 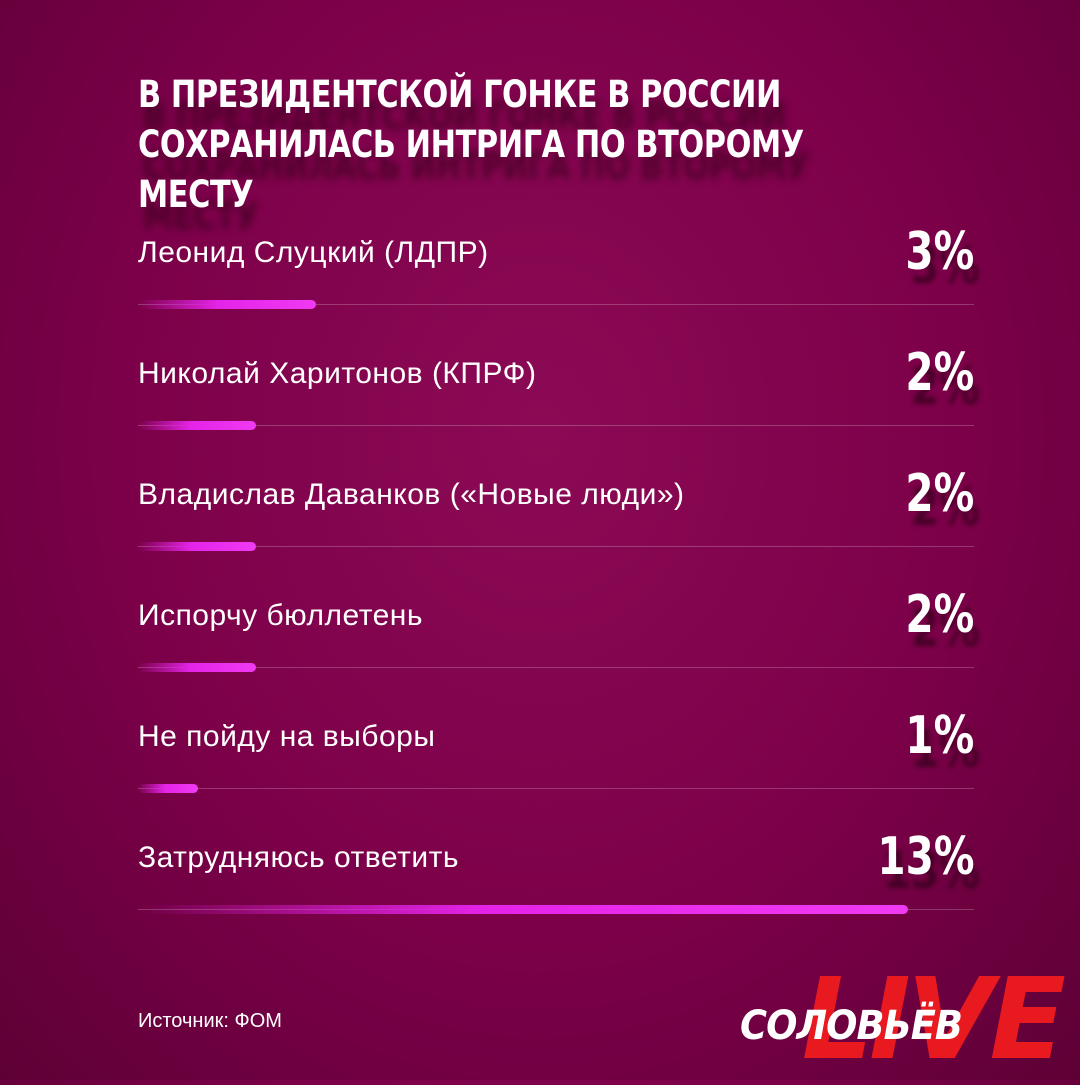 I want to click on source-note: Источник: ФОМ, so click(x=210, y=1021).